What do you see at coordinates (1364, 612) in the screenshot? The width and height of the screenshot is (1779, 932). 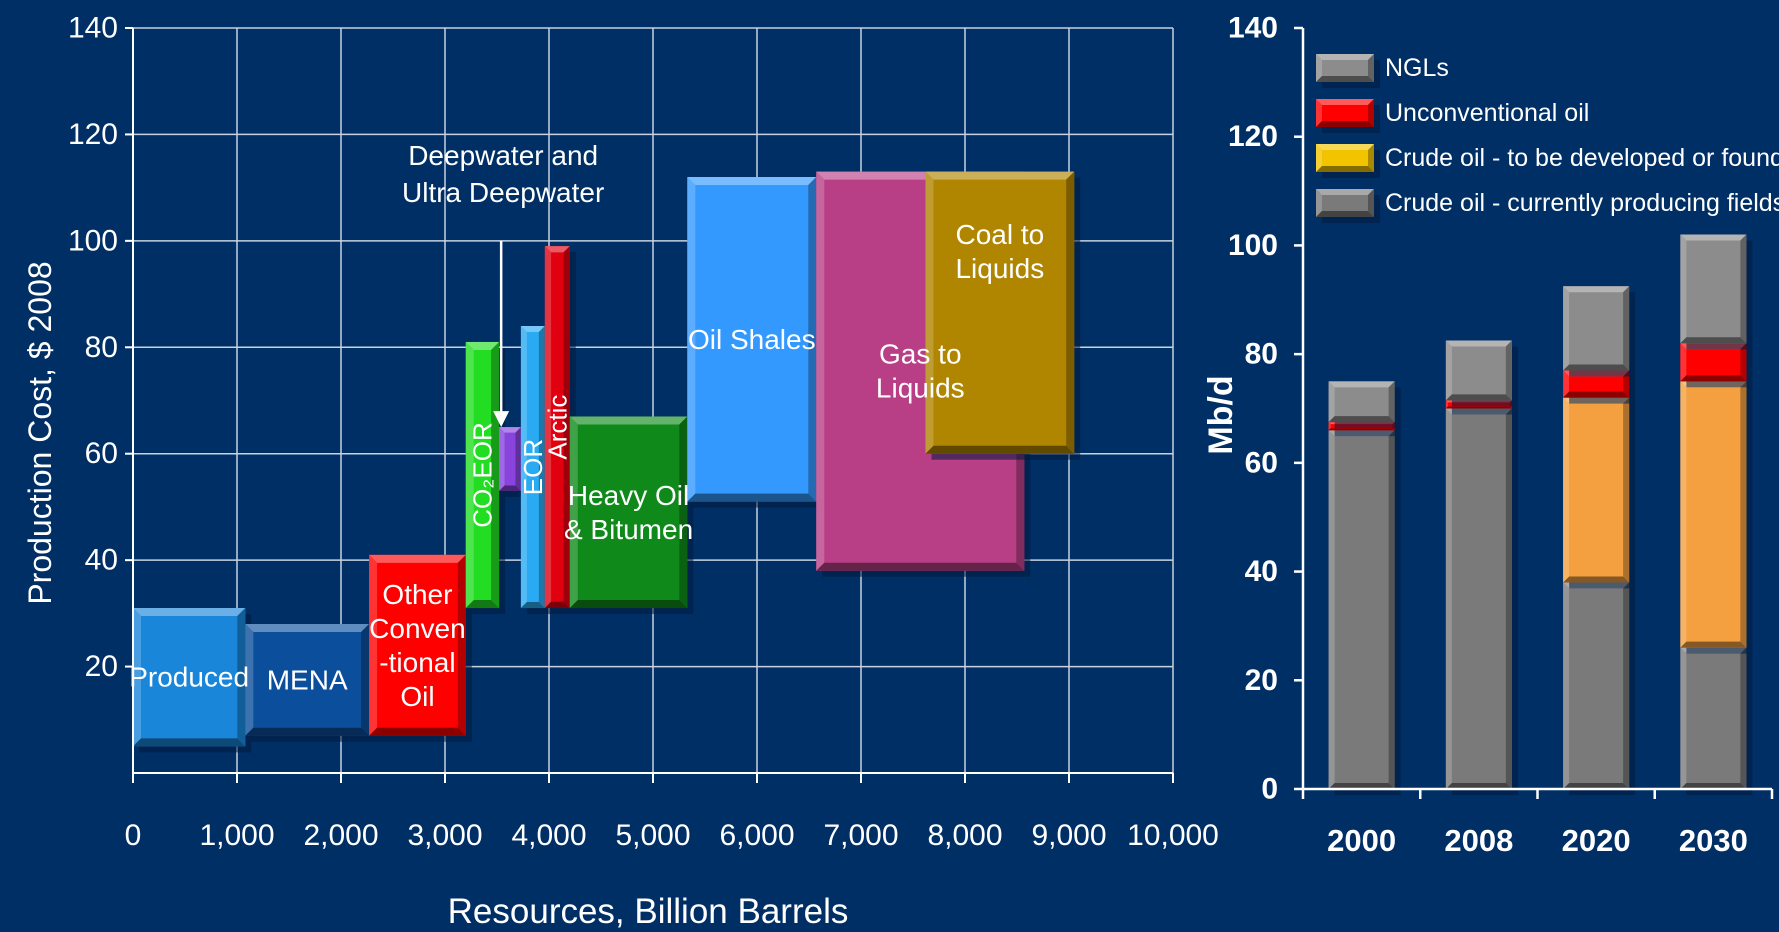 I see `bar-2000-crude-oil-currently-producing-fields` at bounding box center [1364, 612].